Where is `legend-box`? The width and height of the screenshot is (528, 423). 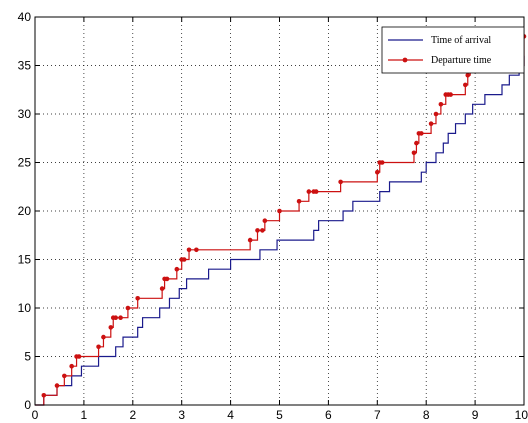 legend-box is located at coordinates (453, 50).